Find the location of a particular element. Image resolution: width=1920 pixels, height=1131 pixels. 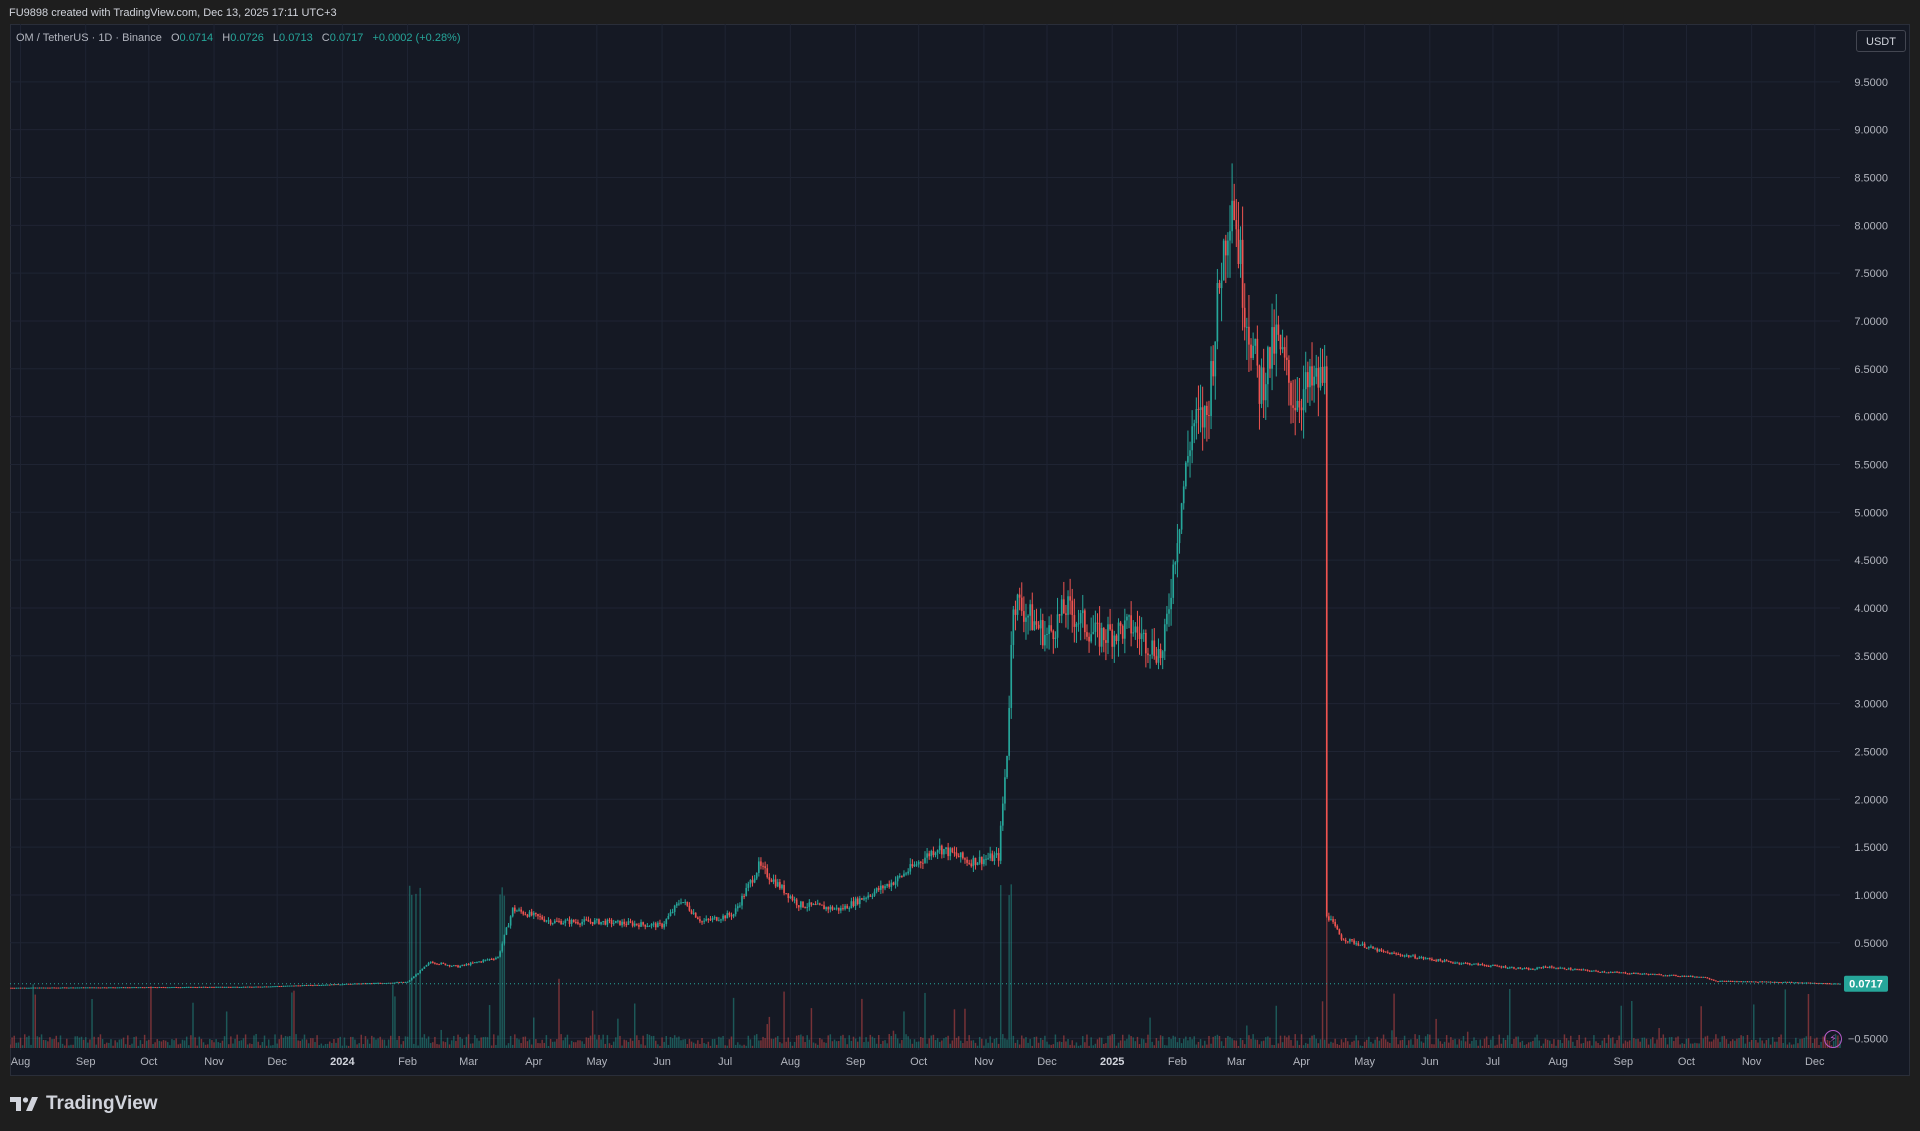

x-tick-label: Dec is located at coordinates (1047, 1062).